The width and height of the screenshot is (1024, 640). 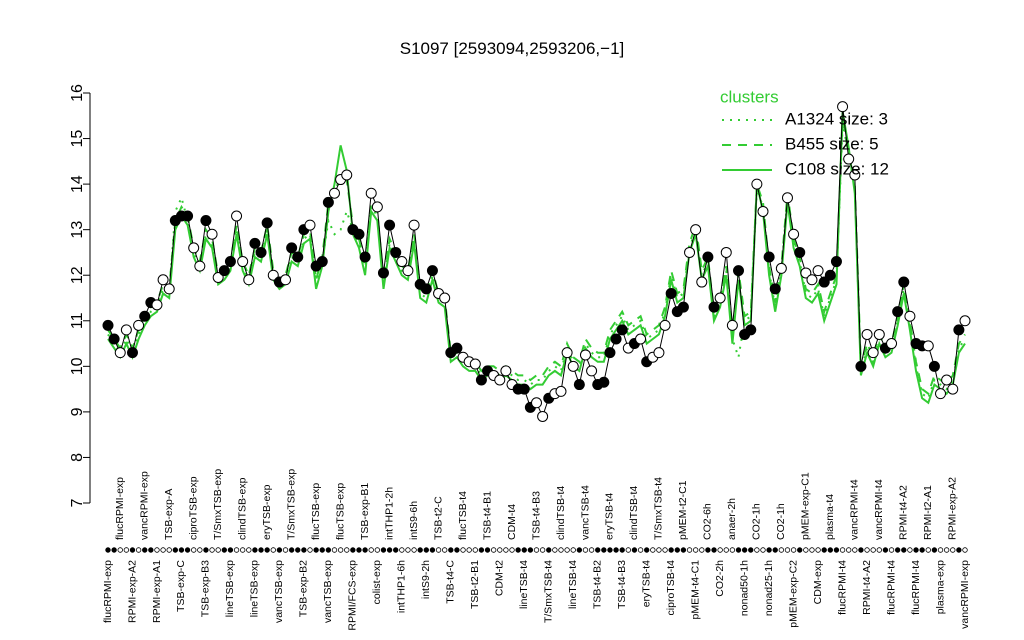 What do you see at coordinates (414, 520) in the screenshot?
I see `x-tick-label: intS9-6h` at bounding box center [414, 520].